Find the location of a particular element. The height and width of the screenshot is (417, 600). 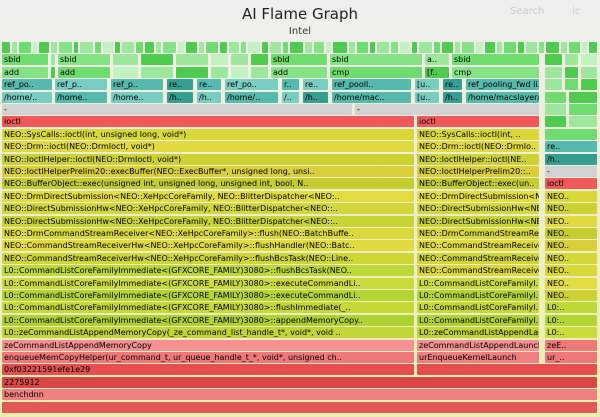

flame-frame: ref_pooling_fwd li.. is located at coordinates (502, 85).